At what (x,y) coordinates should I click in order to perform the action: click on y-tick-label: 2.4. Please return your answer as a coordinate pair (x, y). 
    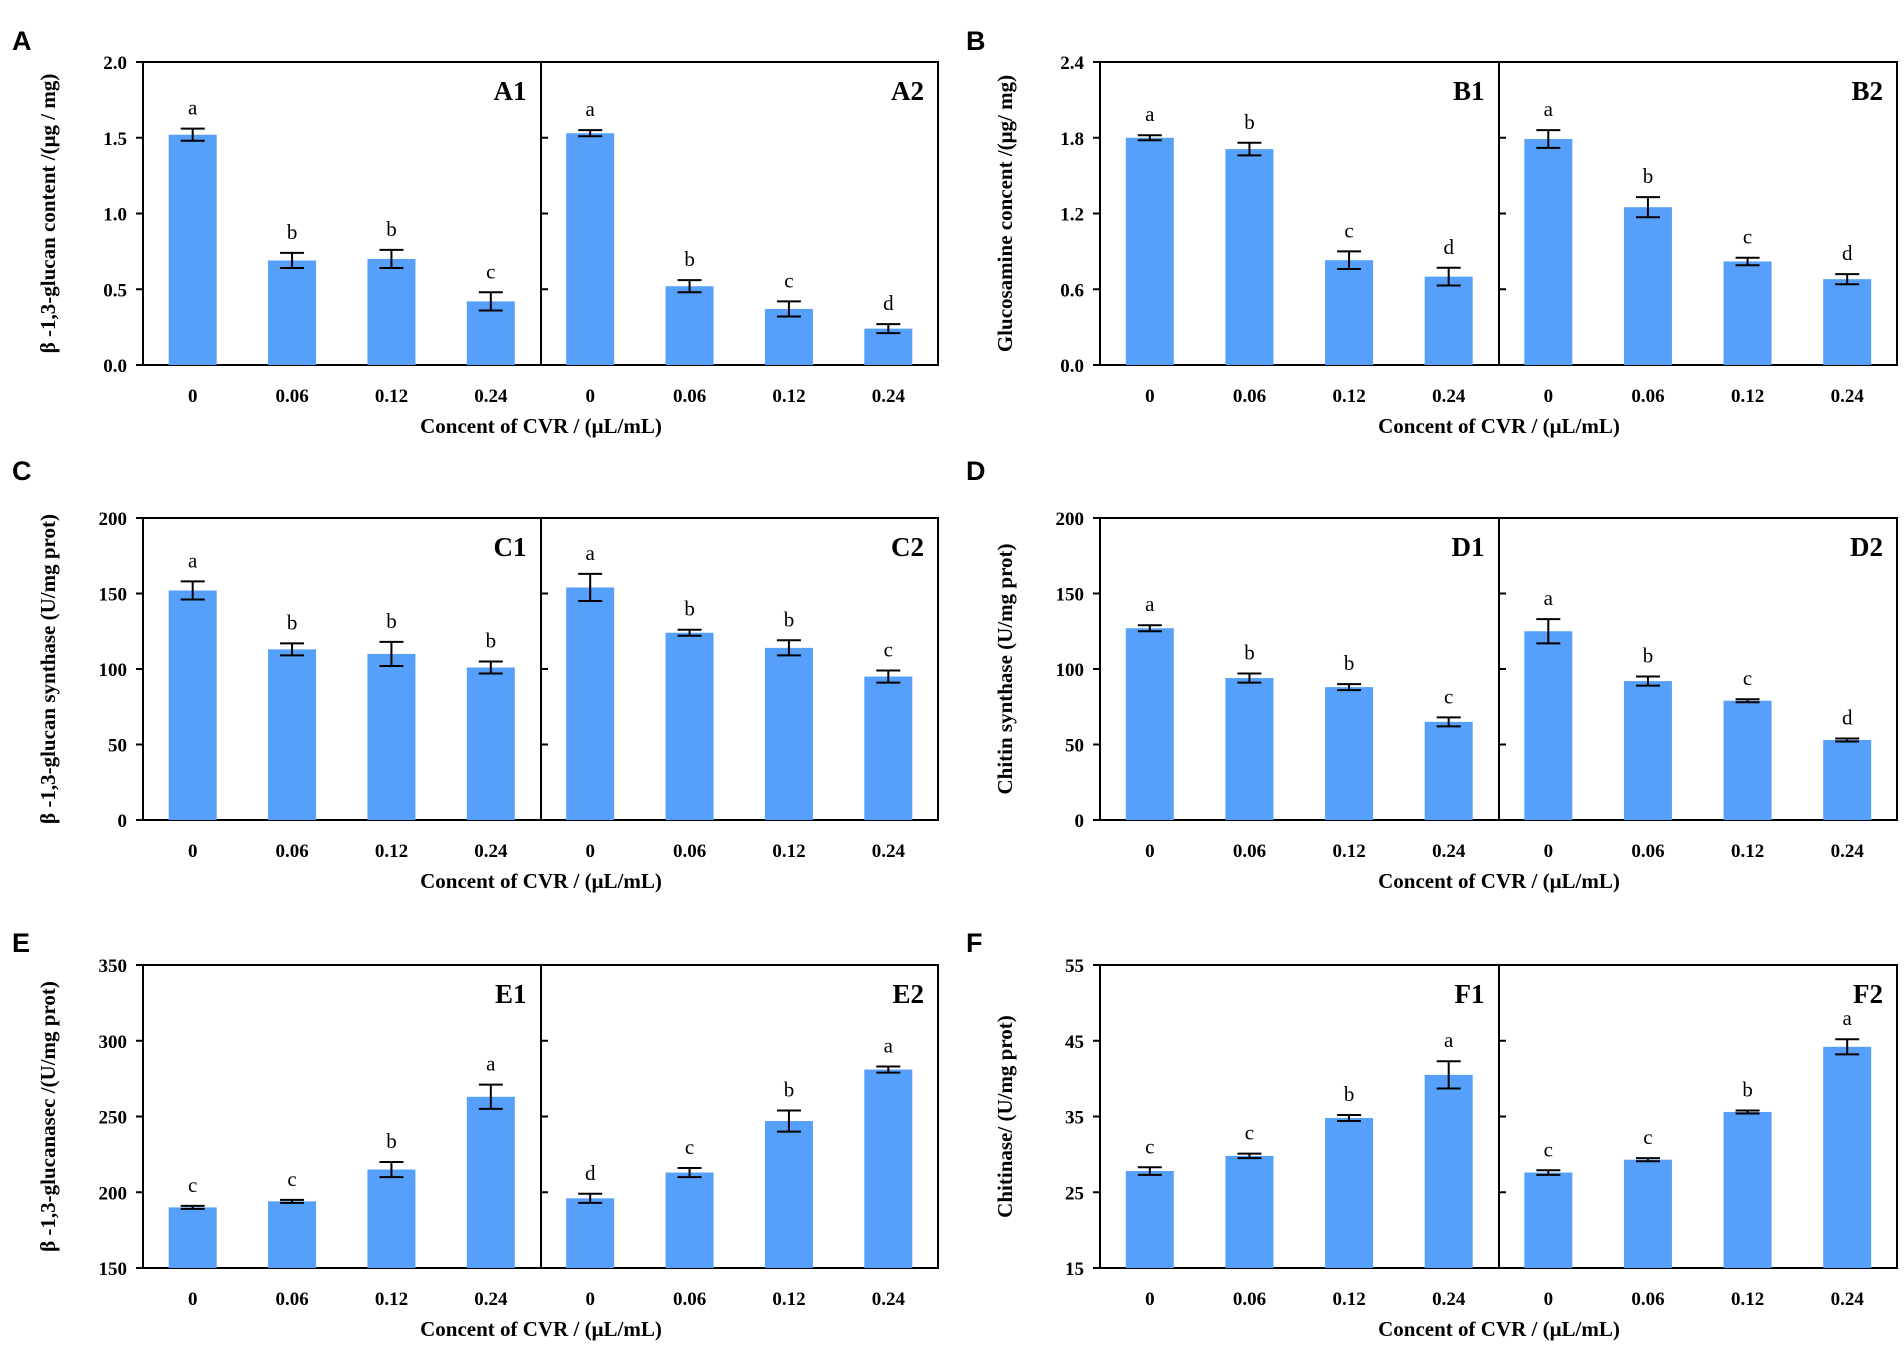
    Looking at the image, I should click on (1072, 63).